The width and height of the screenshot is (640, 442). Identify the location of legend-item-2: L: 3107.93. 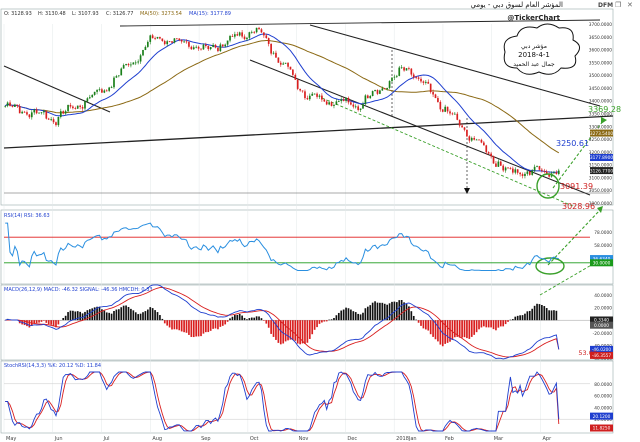
(85, 14).